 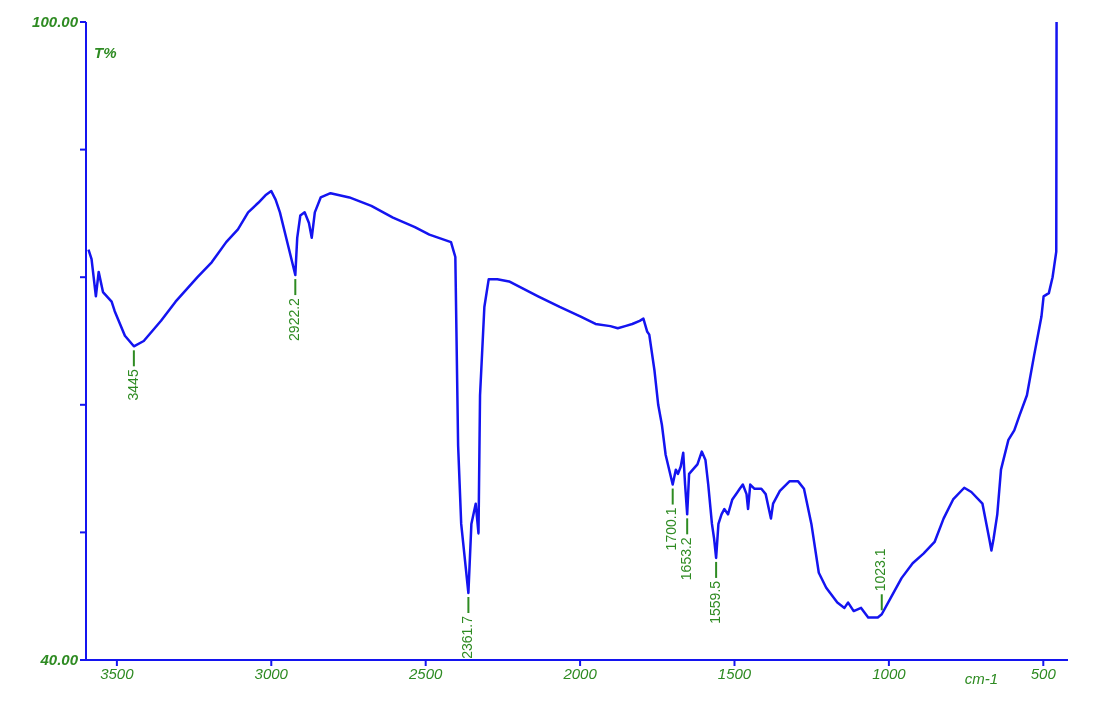 What do you see at coordinates (106, 52) in the screenshot?
I see `y-axis-title: T%` at bounding box center [106, 52].